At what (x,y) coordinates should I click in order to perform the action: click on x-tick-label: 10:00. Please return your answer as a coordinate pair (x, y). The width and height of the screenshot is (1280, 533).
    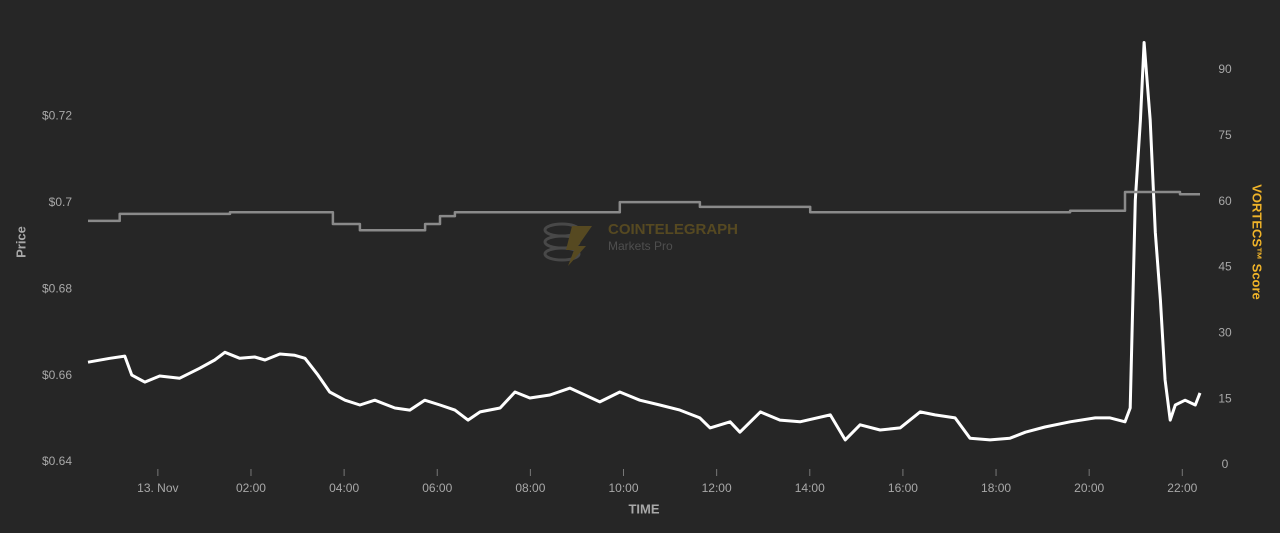
    Looking at the image, I should click on (623, 488).